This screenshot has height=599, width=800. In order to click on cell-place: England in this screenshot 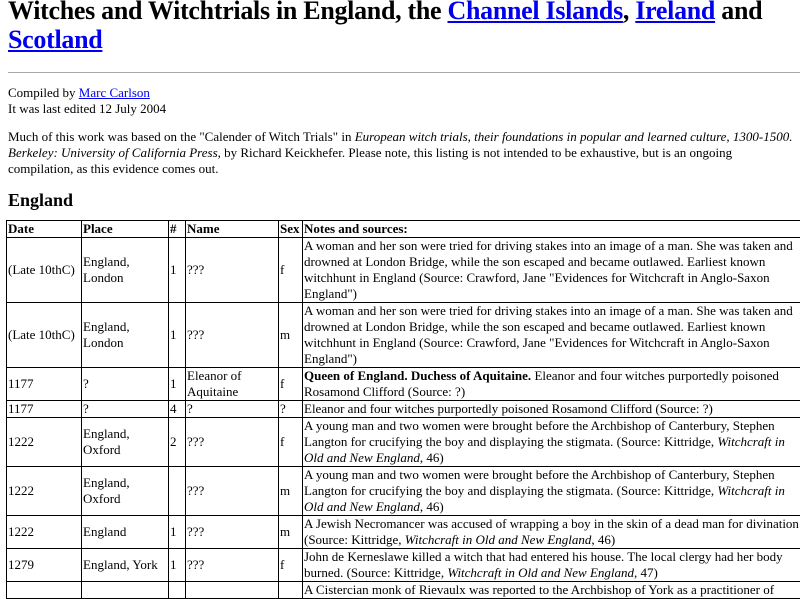, I will do `click(125, 532)`.